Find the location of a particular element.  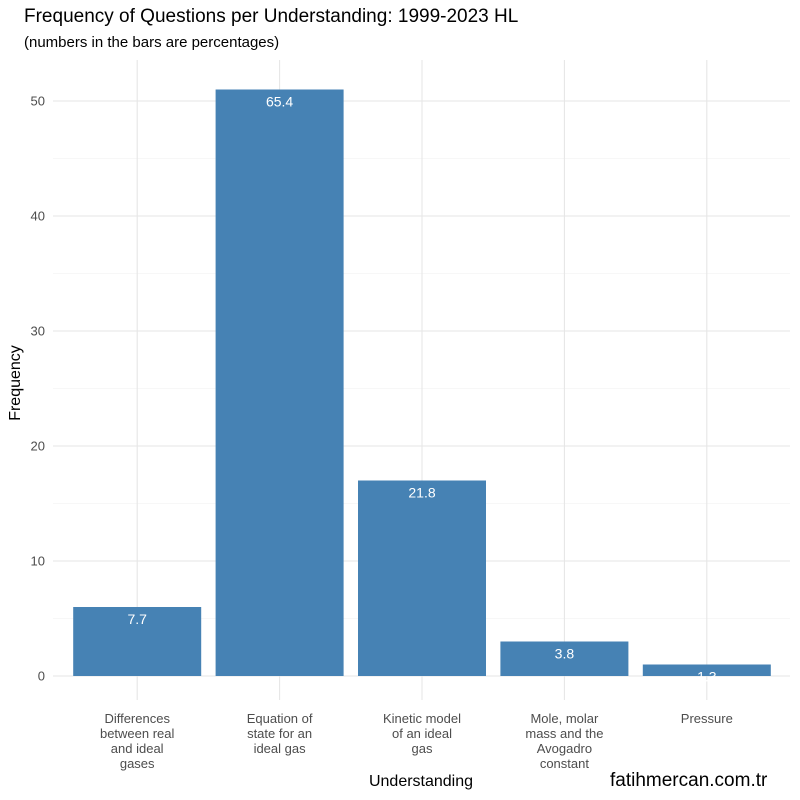

x-tick-label: Mole, molar mass and the Avogadro constant is located at coordinates (564, 741).